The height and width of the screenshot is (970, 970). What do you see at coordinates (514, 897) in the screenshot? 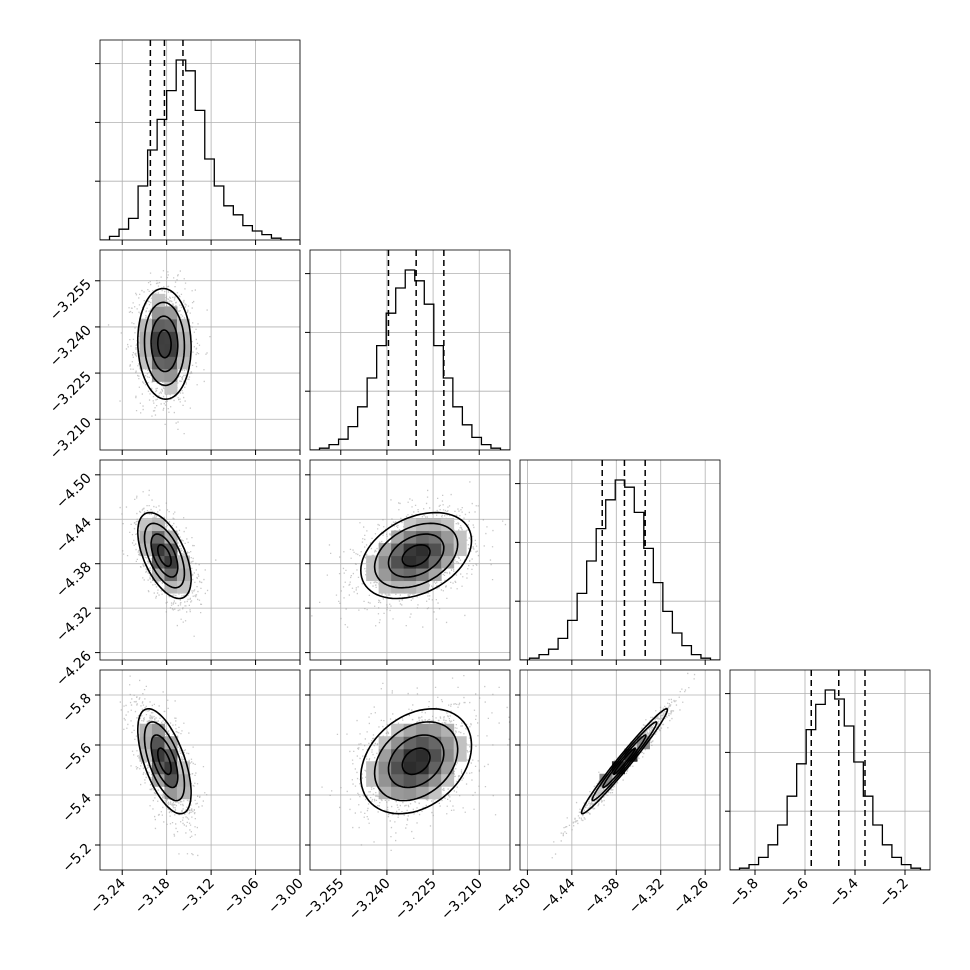
I see `xtick-label-2-0: −4.50` at bounding box center [514, 897].